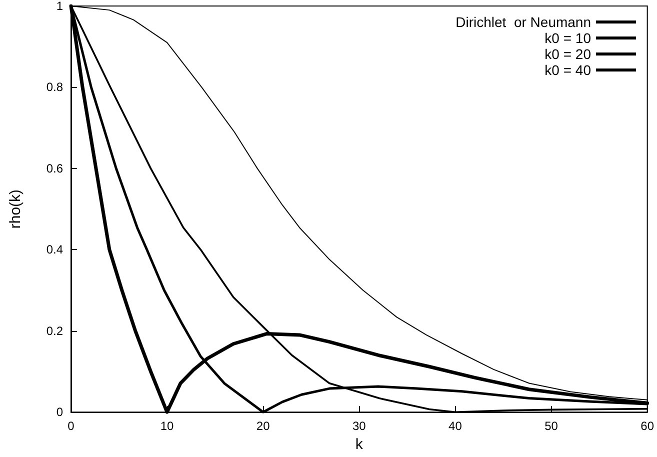 The height and width of the screenshot is (457, 657). Describe the element at coordinates (523, 22) in the screenshot. I see `legend-label: Dirichlet or Neumann` at that location.